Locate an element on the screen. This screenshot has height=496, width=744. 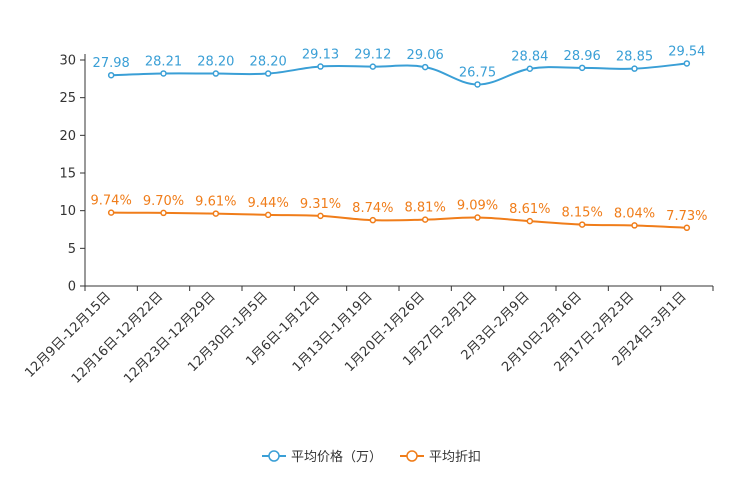
x-tick-label: 12月9日-12月15日 is located at coordinates (68, 335).